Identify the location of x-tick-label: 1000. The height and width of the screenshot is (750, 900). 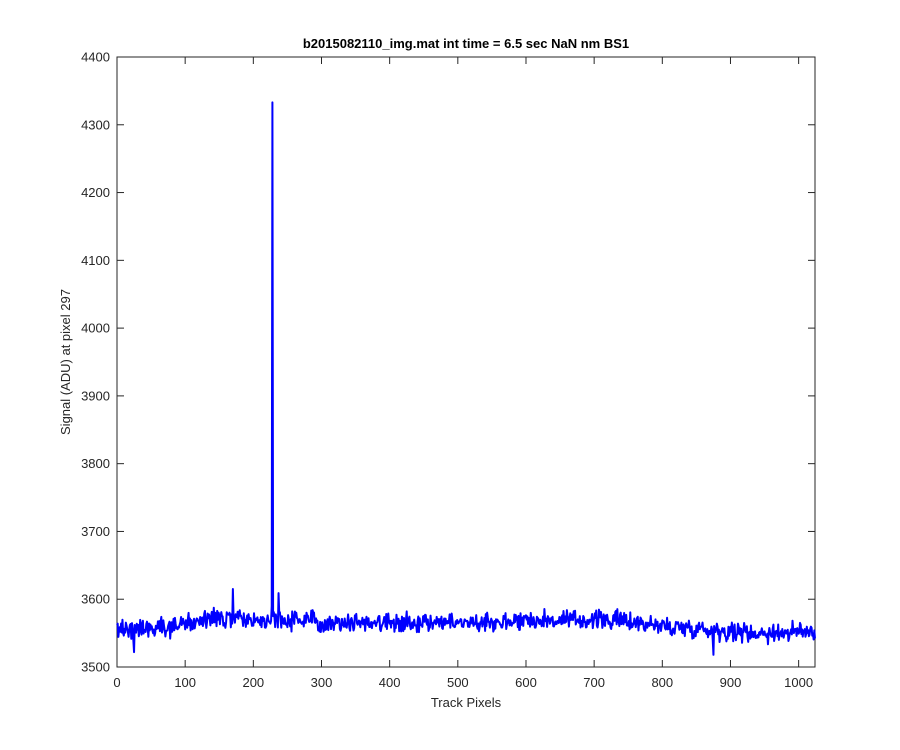
(798, 682).